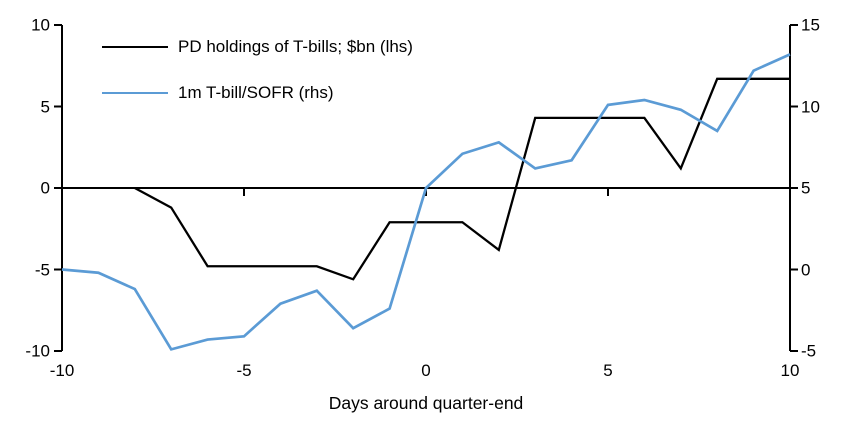 Image resolution: width=852 pixels, height=432 pixels. What do you see at coordinates (45, 106) in the screenshot?
I see `left-axis-tick-label: 5` at bounding box center [45, 106].